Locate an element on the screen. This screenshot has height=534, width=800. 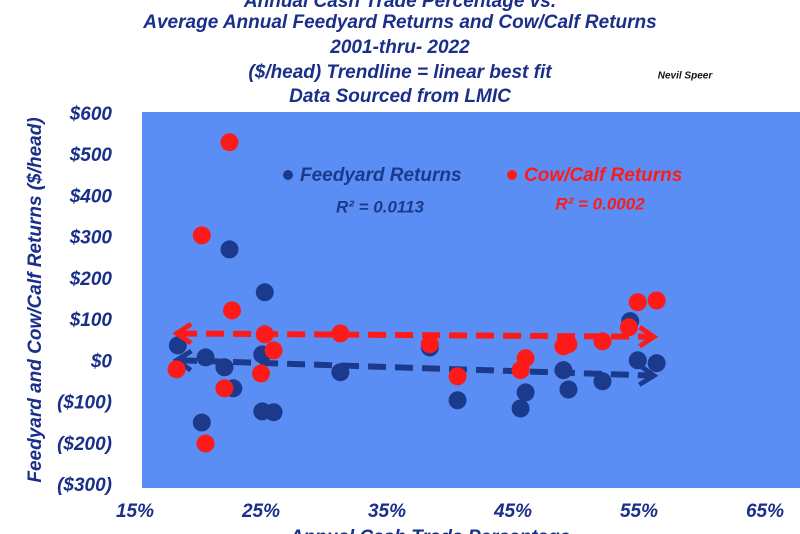
x-tick-label: 15% is located at coordinates (135, 511).